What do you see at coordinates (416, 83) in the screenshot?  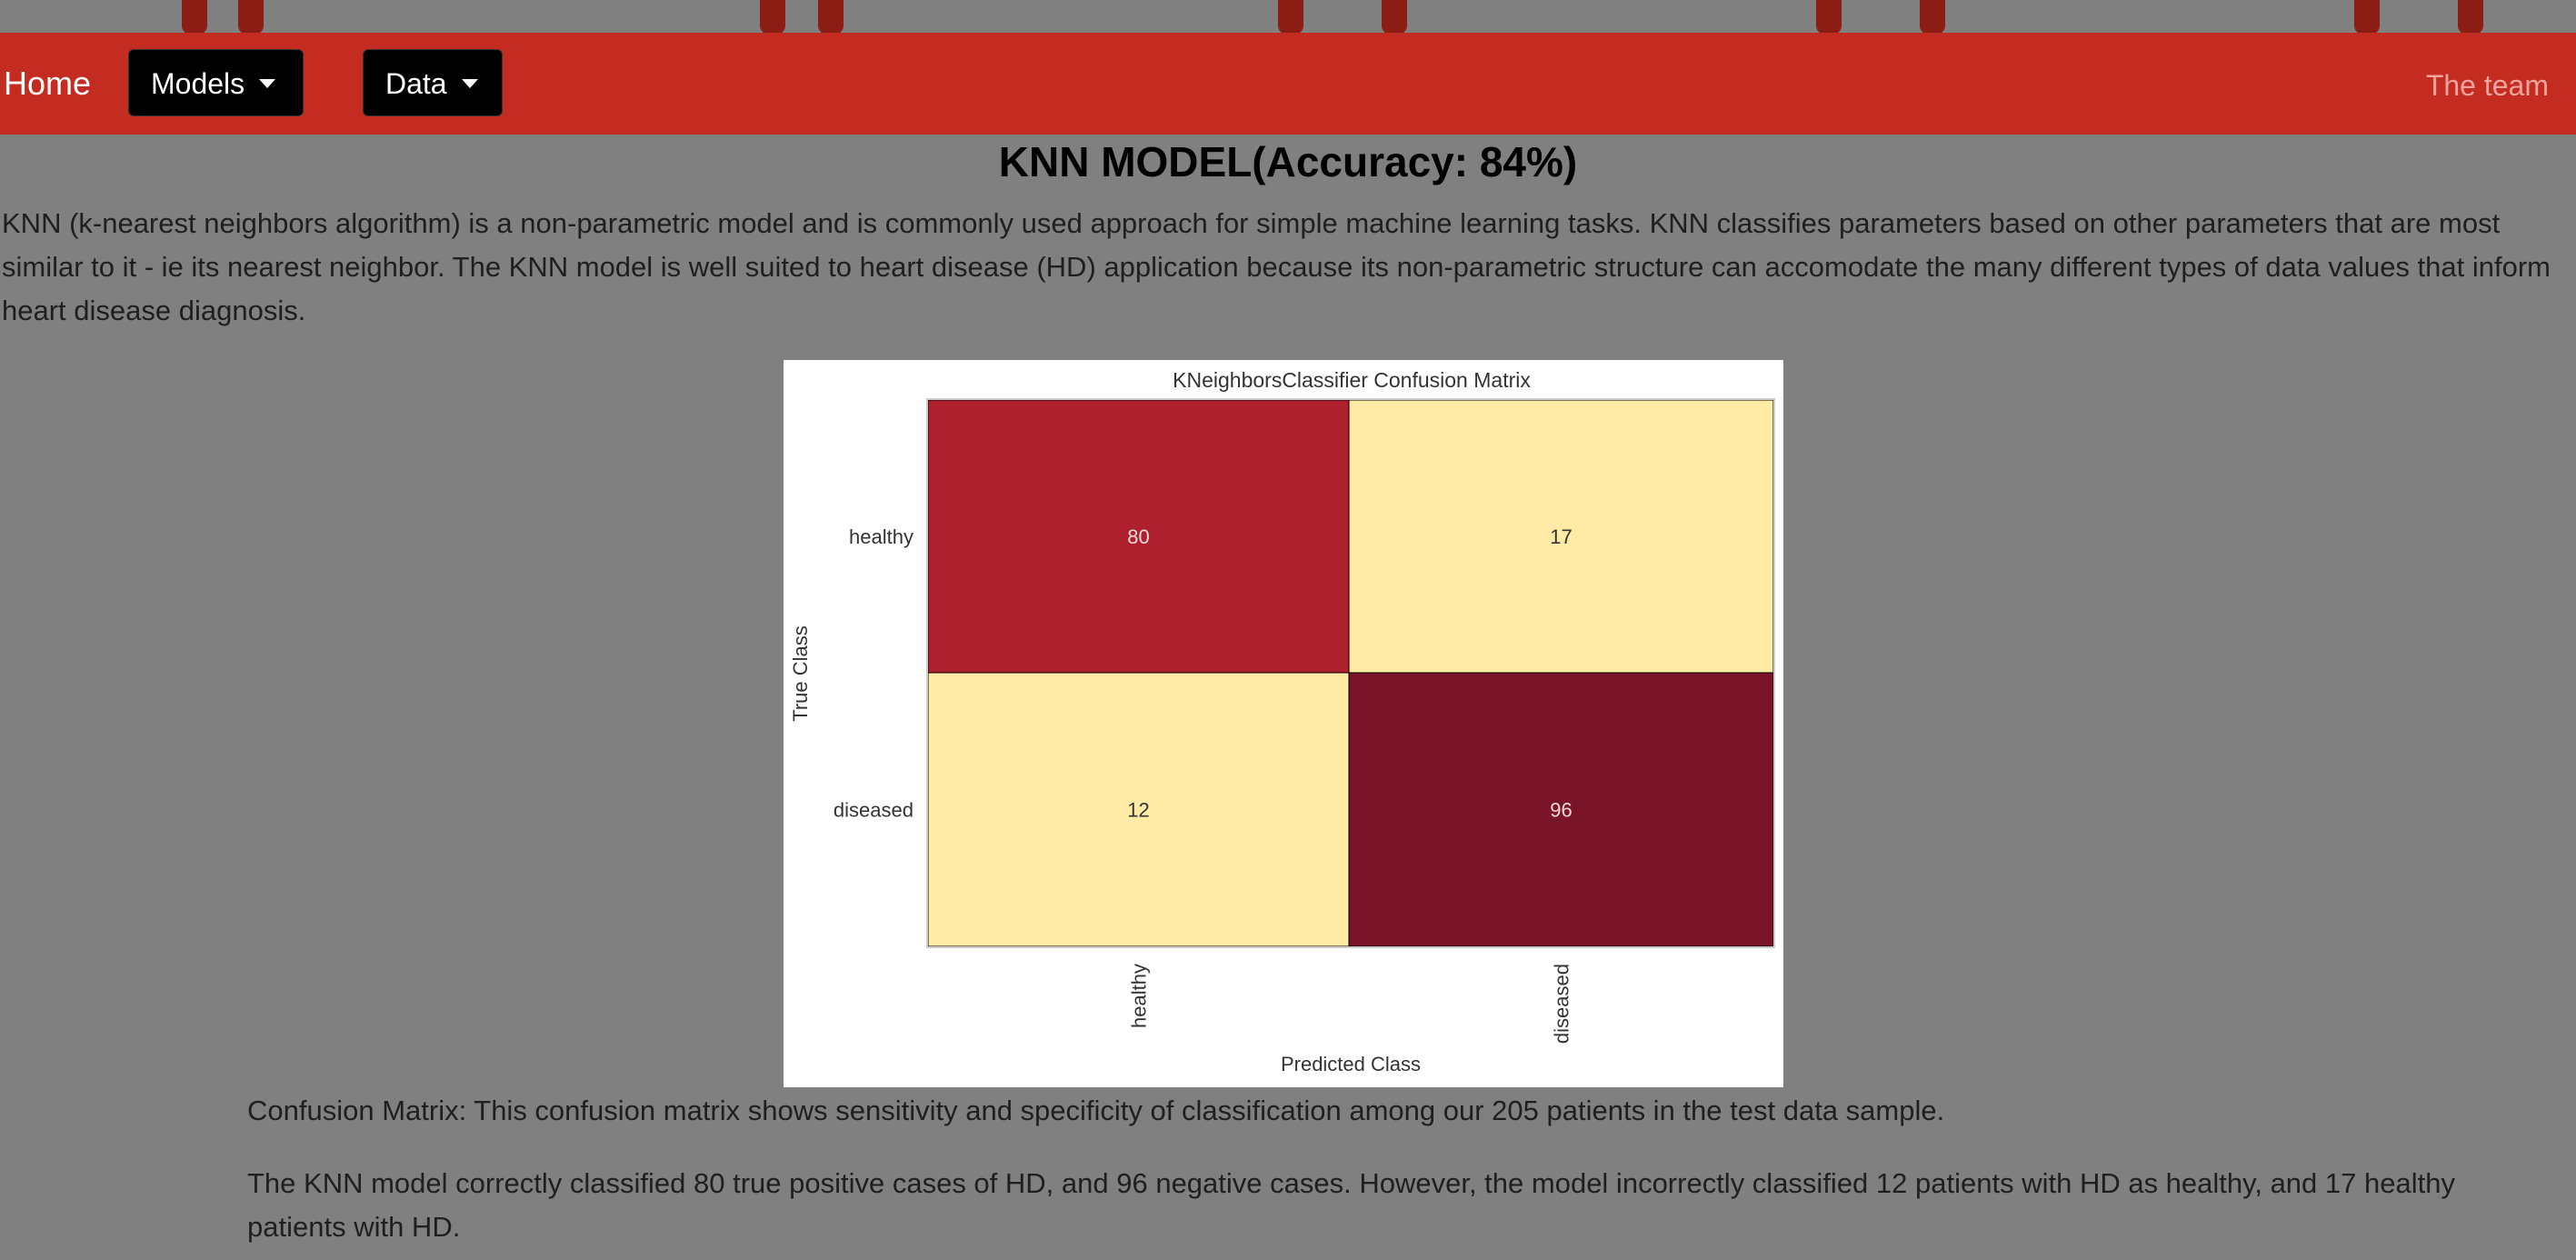 I see `data-dropdown-label: Data` at bounding box center [416, 83].